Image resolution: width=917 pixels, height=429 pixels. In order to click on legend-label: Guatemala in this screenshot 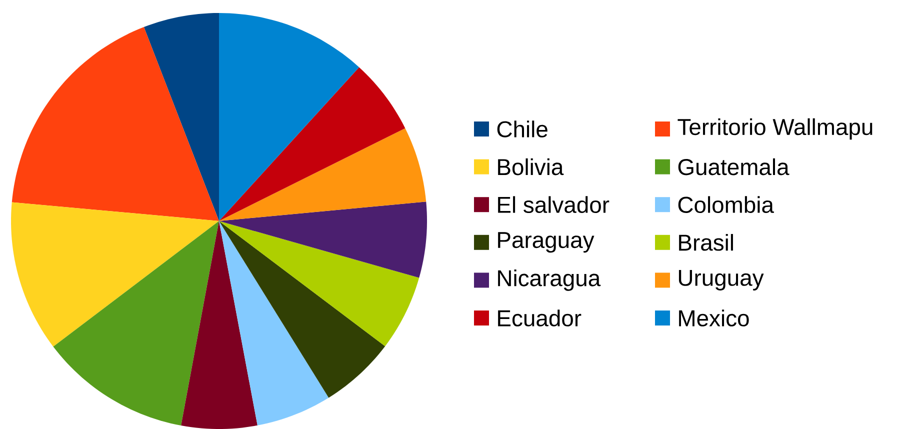, I will do `click(734, 167)`.